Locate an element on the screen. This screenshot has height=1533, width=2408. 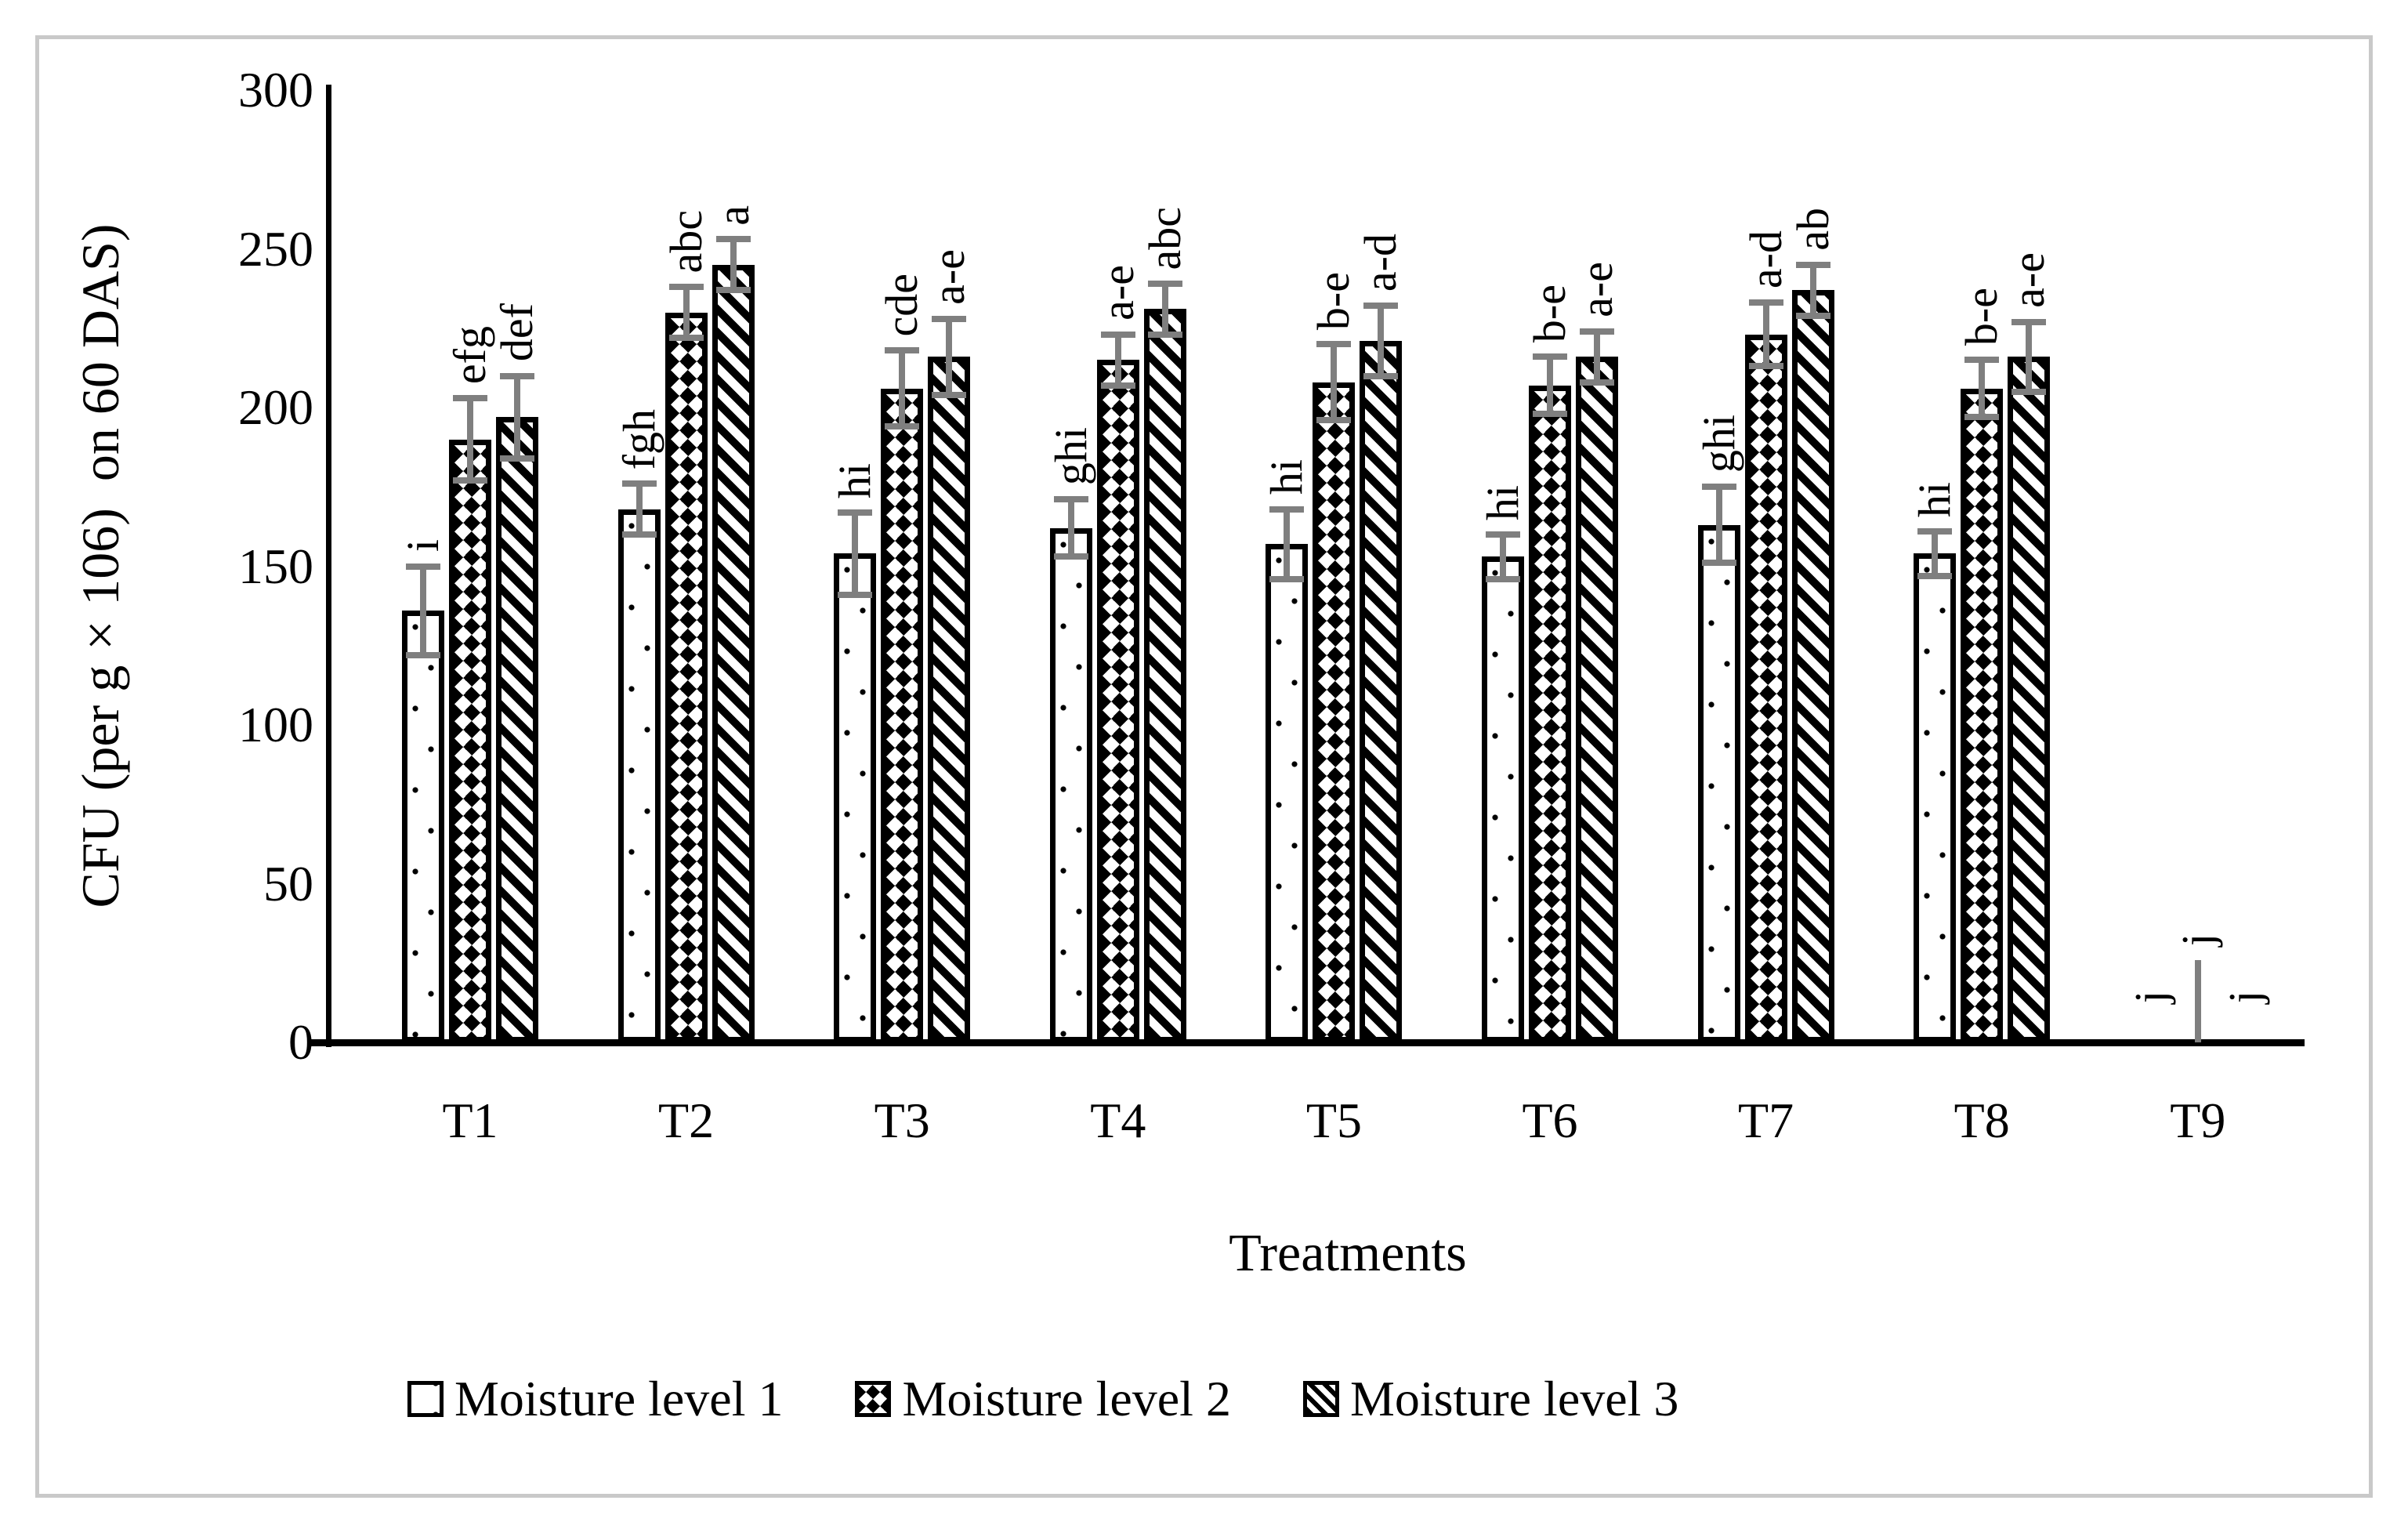
x-tick-label: T9 is located at coordinates (2198, 1120).